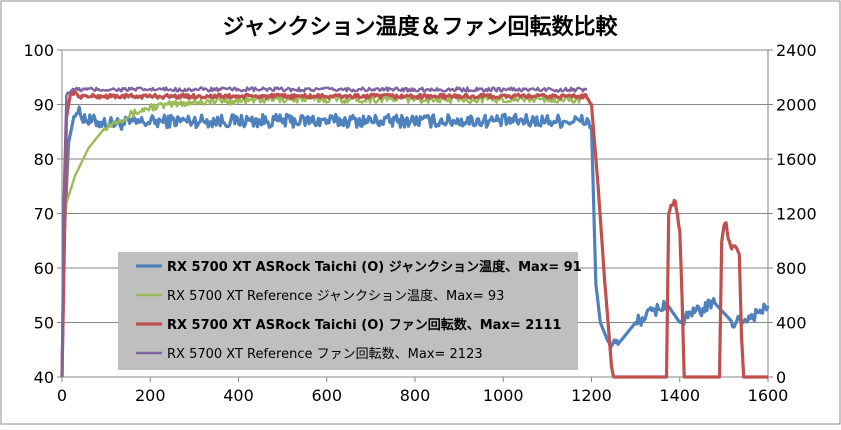 Image resolution: width=841 pixels, height=430 pixels. Describe the element at coordinates (591, 395) in the screenshot. I see `x-tick-label: 1200` at that location.